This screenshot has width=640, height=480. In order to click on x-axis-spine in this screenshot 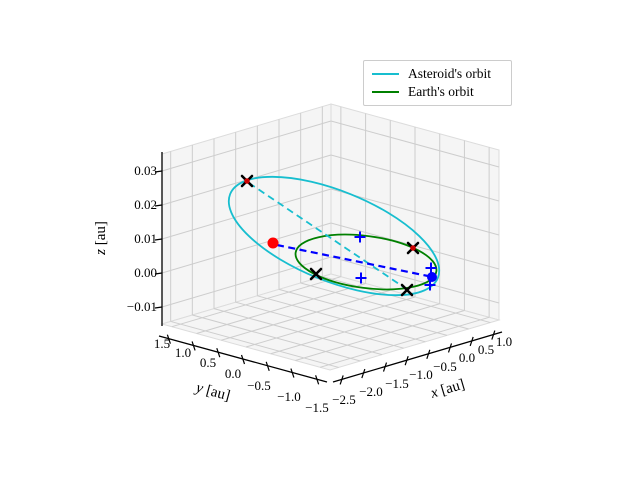, I will do `click(417, 357)`.